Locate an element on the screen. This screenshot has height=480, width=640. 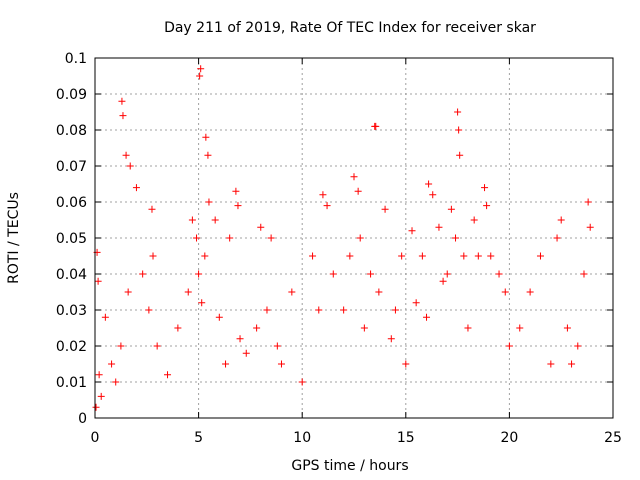
x-tick-label: 5 is located at coordinates (198, 438).